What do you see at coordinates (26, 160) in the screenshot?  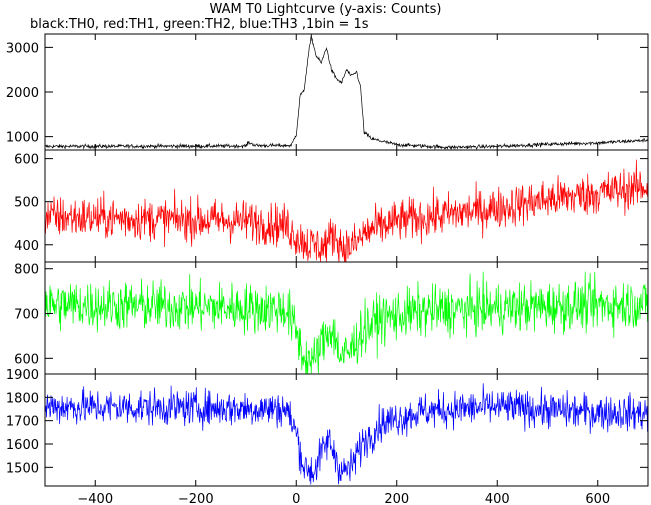 I see `y-tick-label-TH1: 600` at bounding box center [26, 160].